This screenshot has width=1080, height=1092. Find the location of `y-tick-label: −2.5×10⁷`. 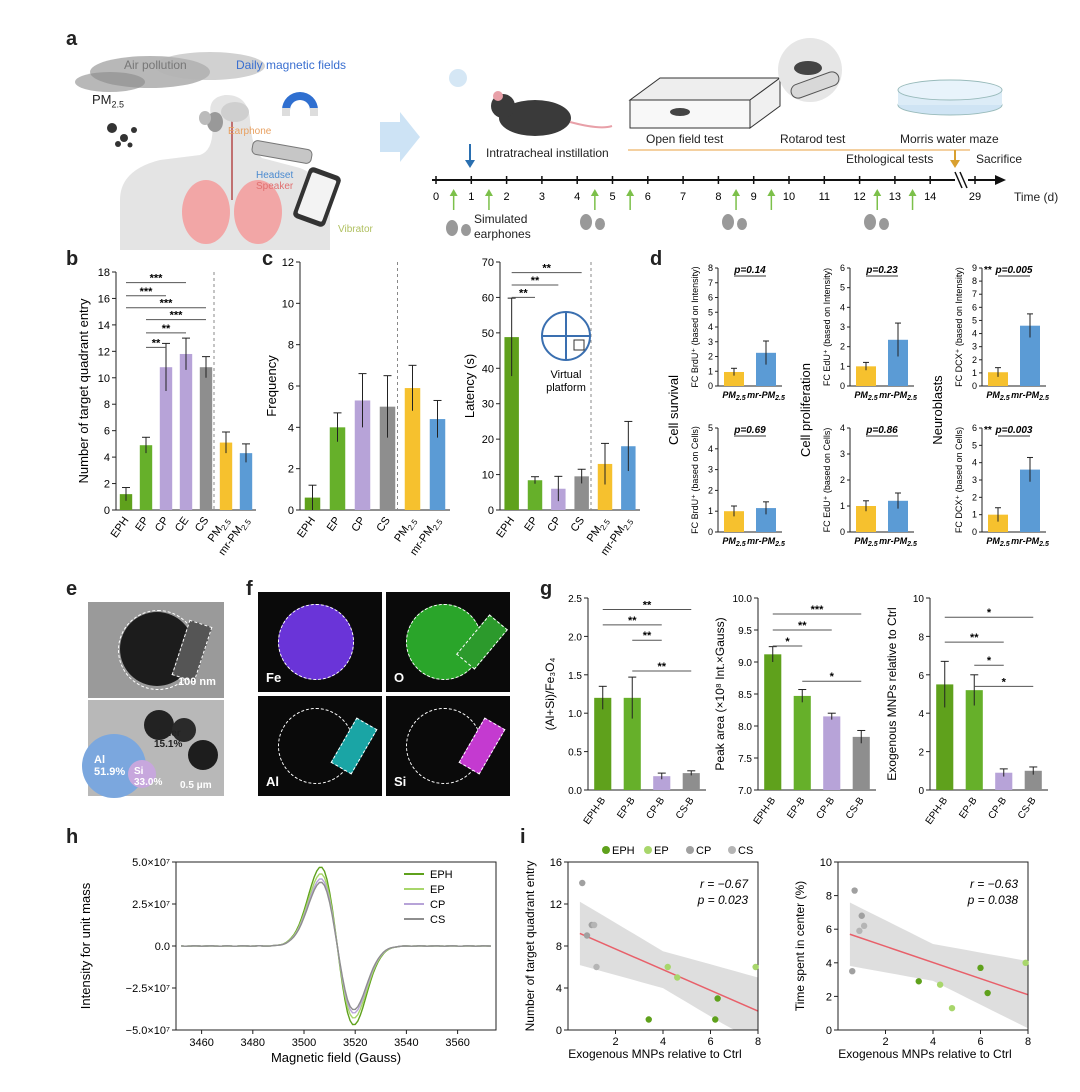

y-tick-label: −2.5×10⁷ is located at coordinates (148, 989).